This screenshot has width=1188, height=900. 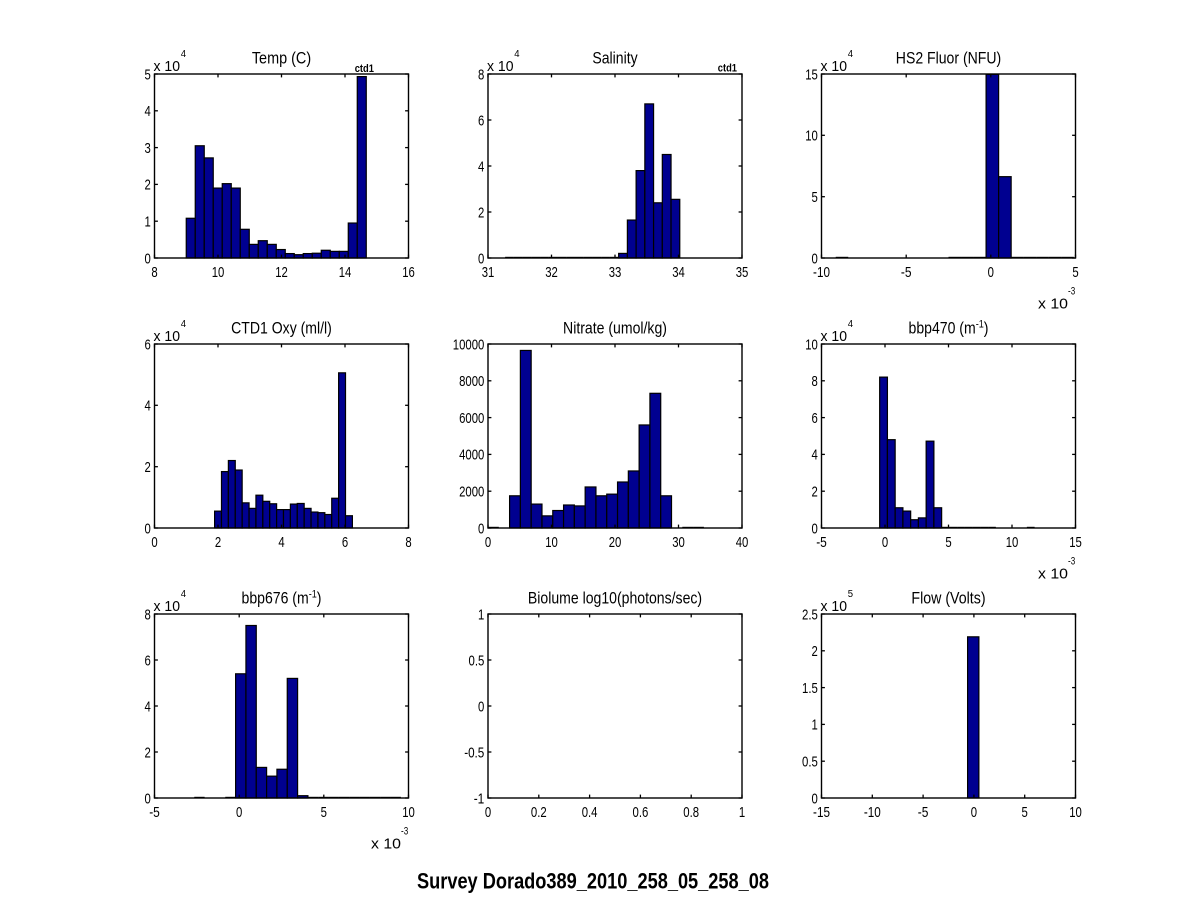 I want to click on svg-text: -0.5, so click(x=474, y=752).